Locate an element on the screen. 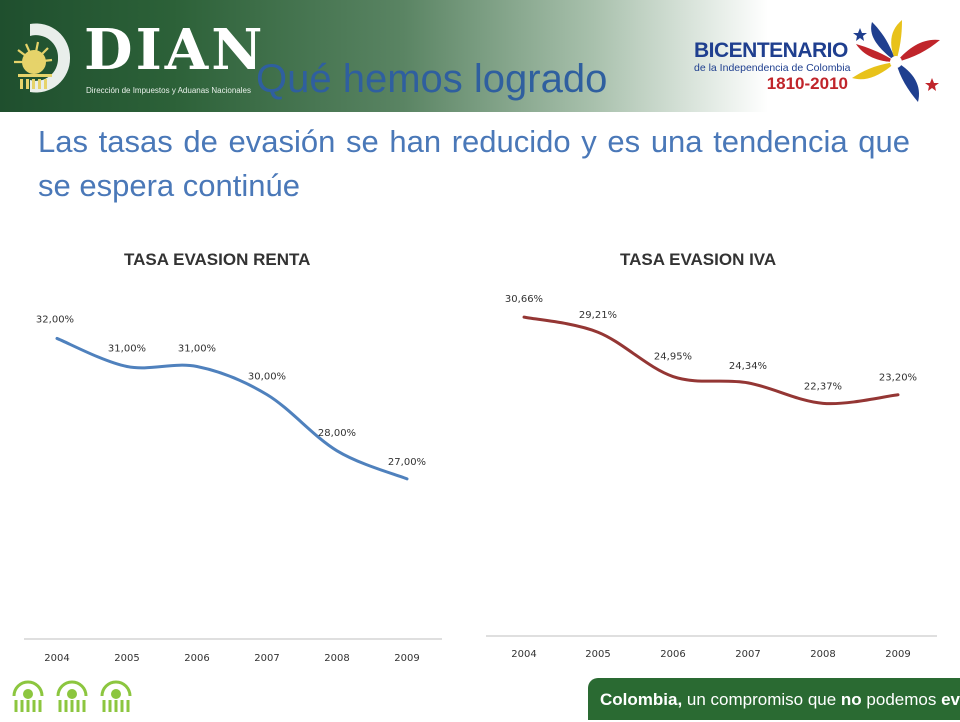  data-label-iva: 24,95% is located at coordinates (673, 357).